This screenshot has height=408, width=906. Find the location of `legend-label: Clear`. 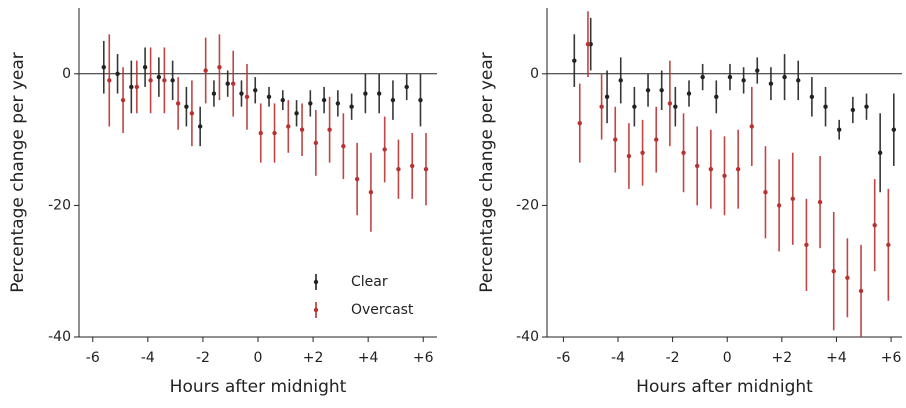

legend-label: Clear is located at coordinates (369, 282).